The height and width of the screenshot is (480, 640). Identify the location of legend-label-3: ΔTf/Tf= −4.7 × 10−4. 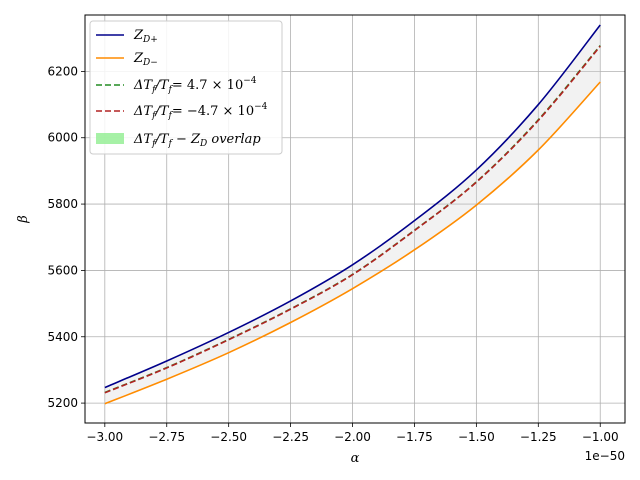
(200, 111).